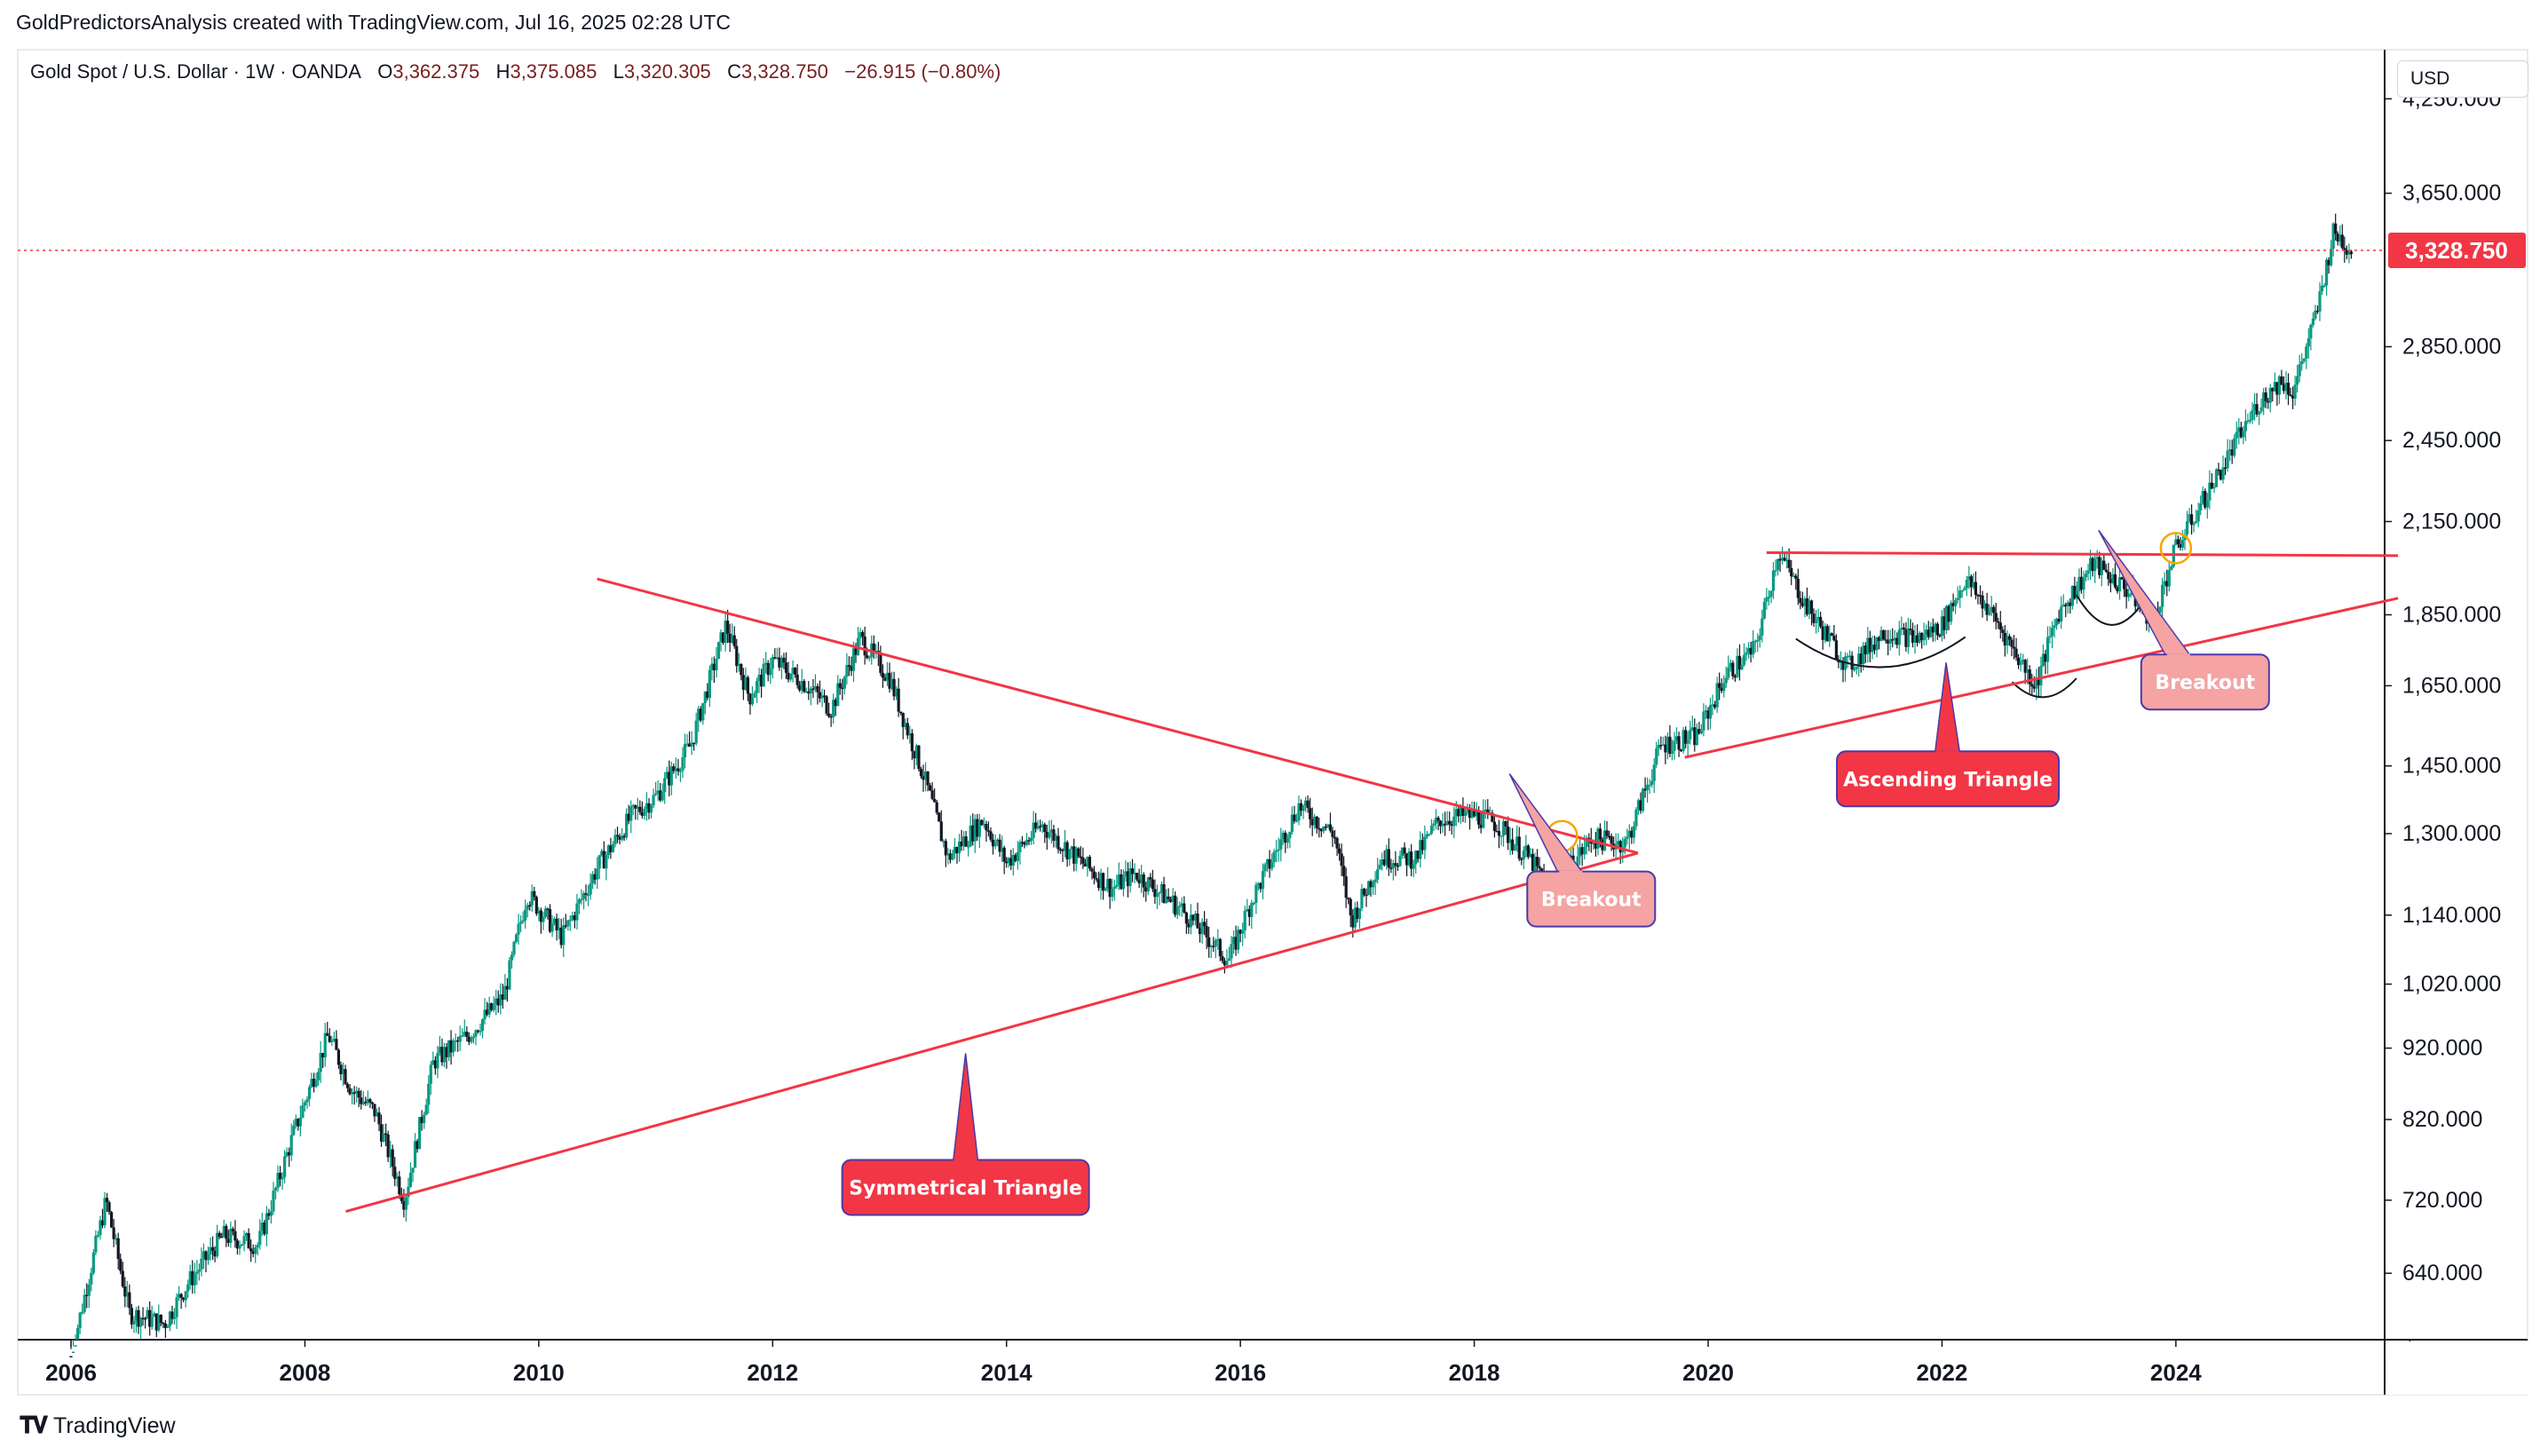  I want to click on price-tick-label: 920.000, so click(2442, 1048).